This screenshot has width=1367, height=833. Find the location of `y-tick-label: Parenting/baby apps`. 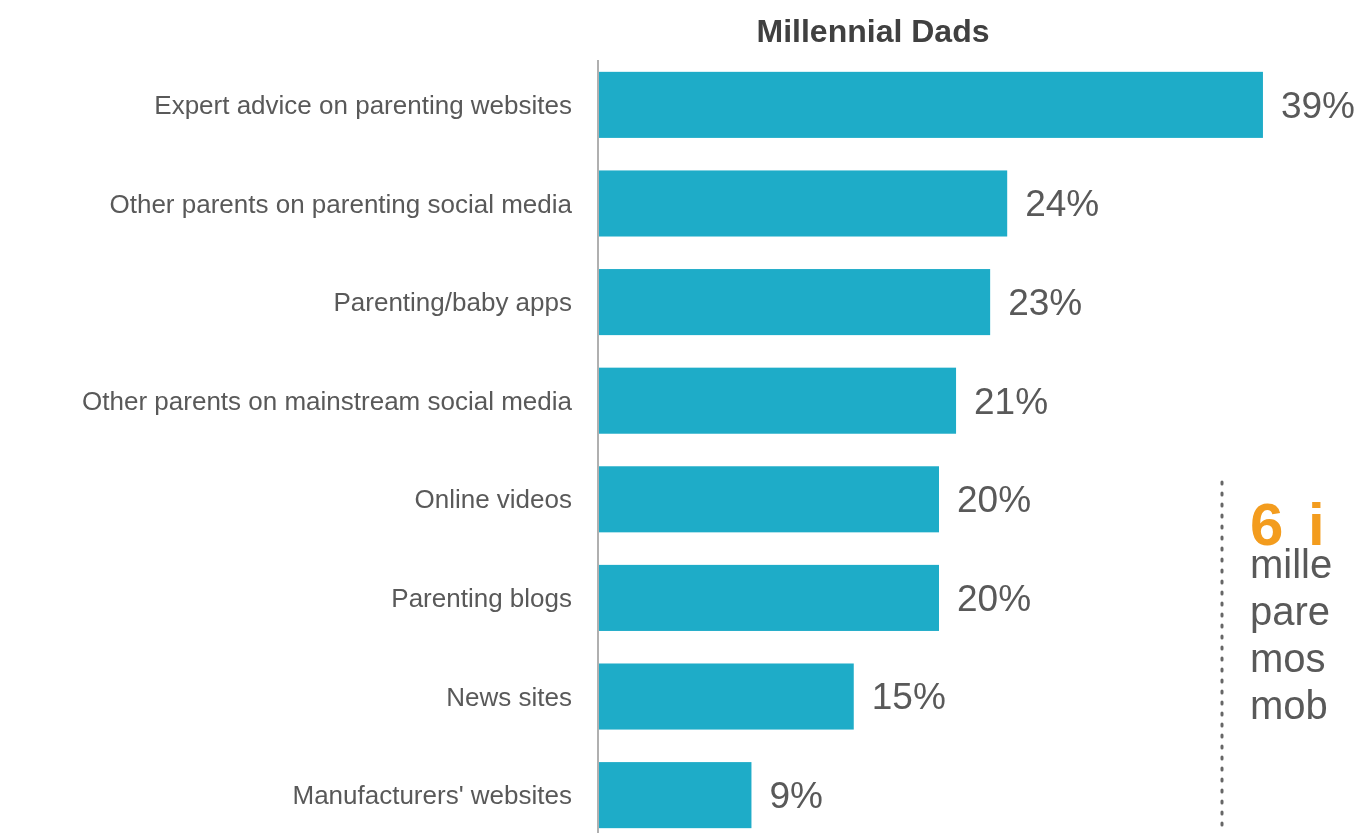

y-tick-label: Parenting/baby apps is located at coordinates (452, 302).